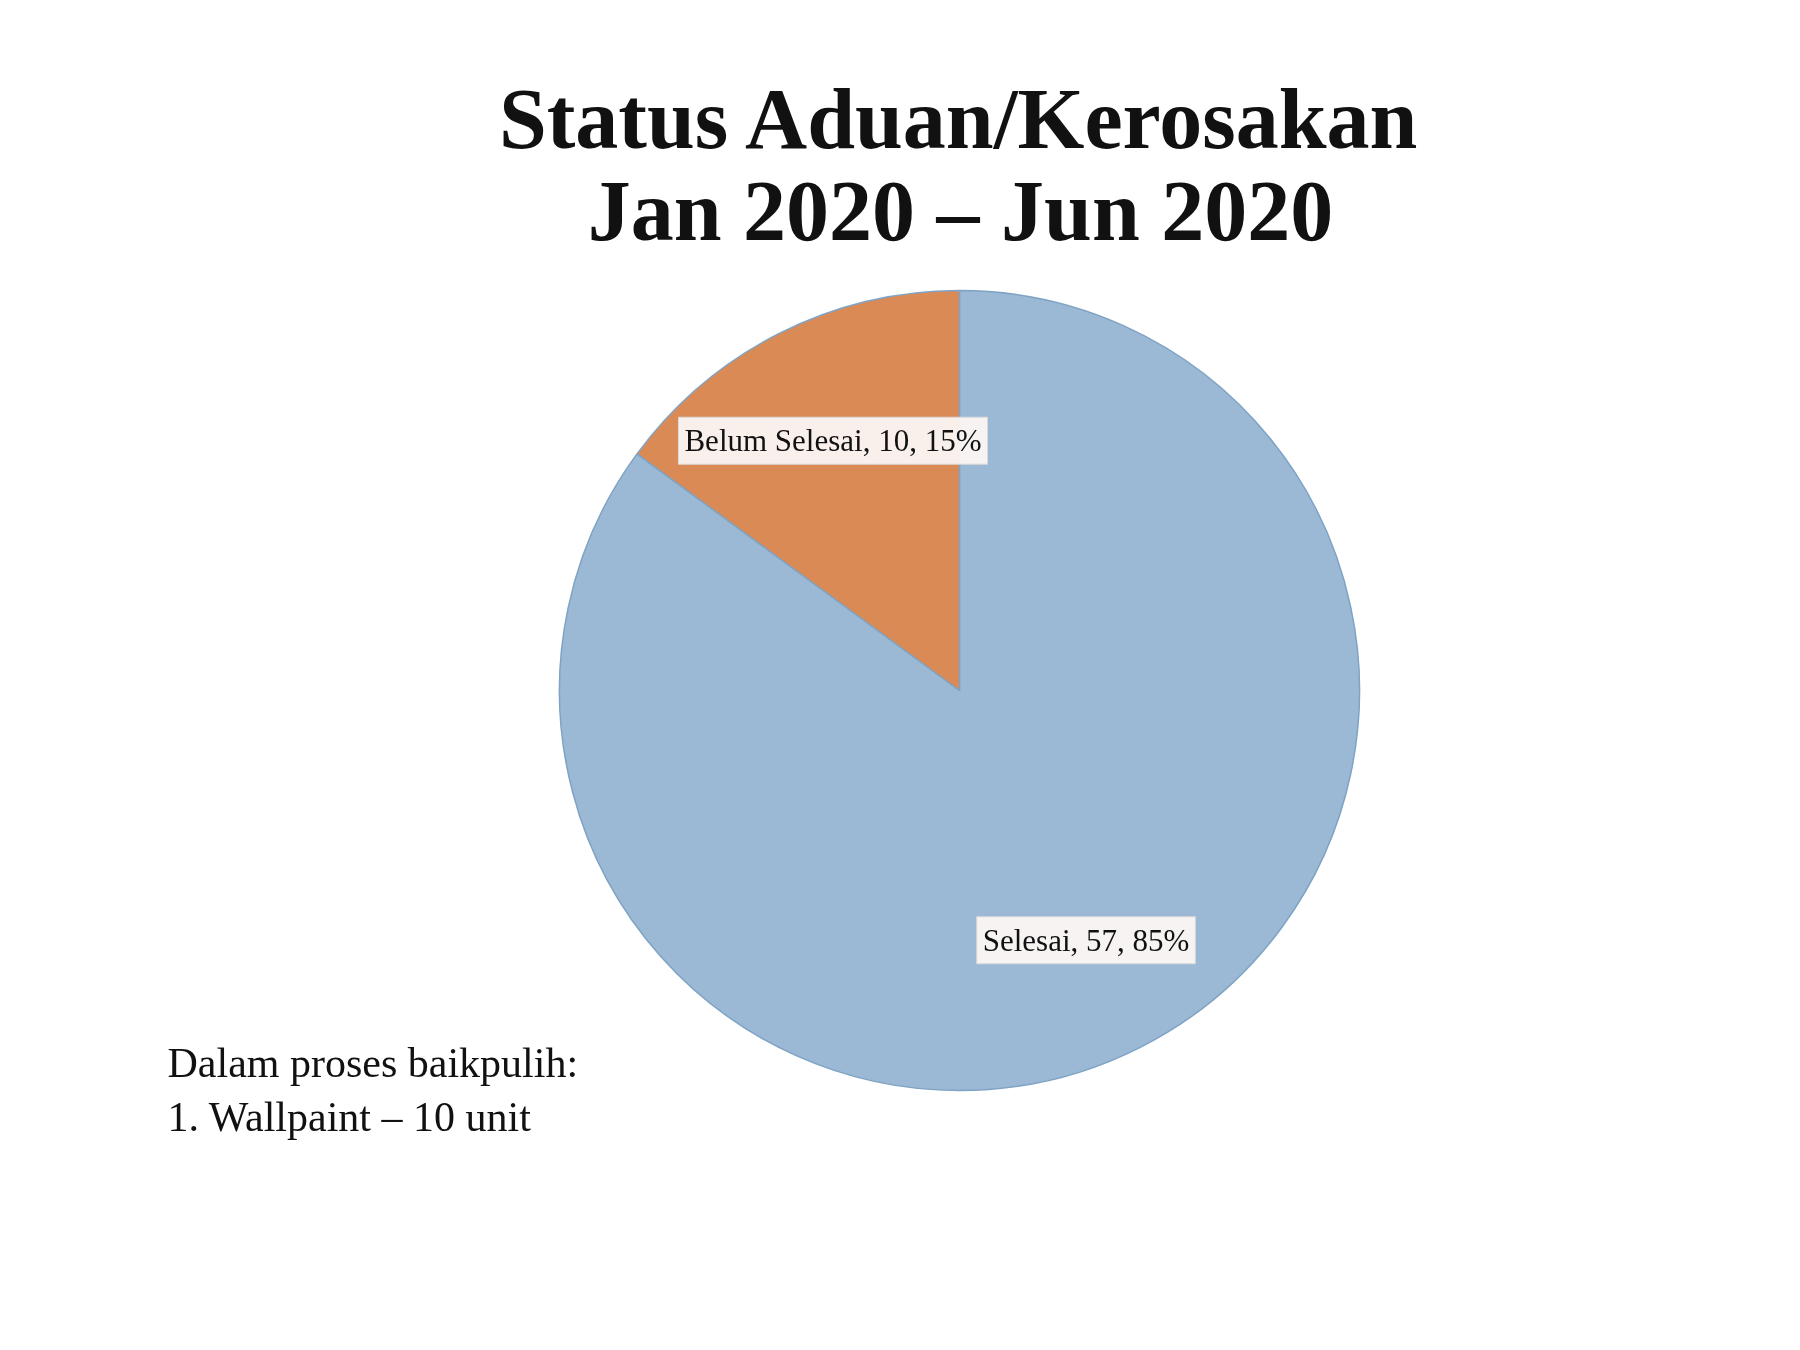 Image resolution: width=1800 pixels, height=1350 pixels. What do you see at coordinates (833, 441) in the screenshot?
I see `slice-label: Belum Selesai, 10, 15%` at bounding box center [833, 441].